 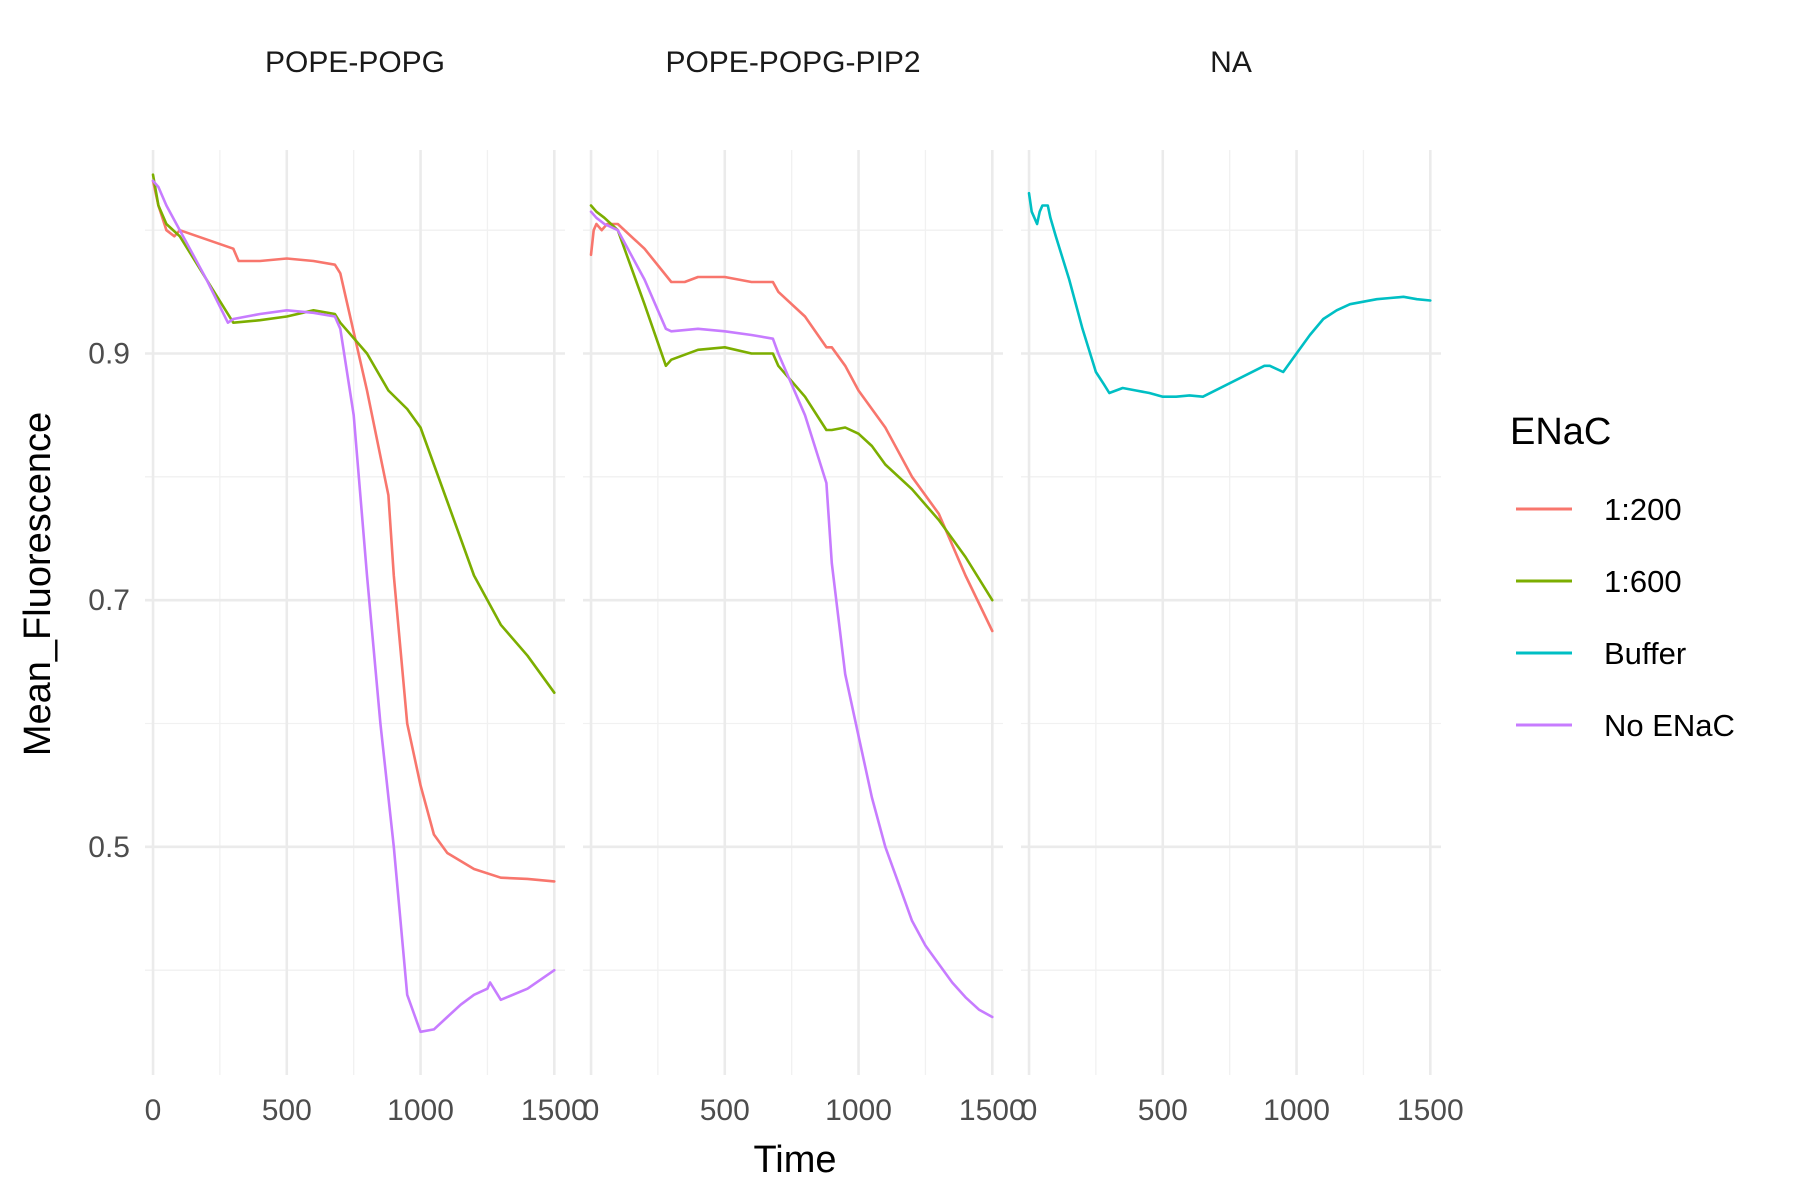 I want to click on x-axis-title: Time, so click(x=794, y=1160).